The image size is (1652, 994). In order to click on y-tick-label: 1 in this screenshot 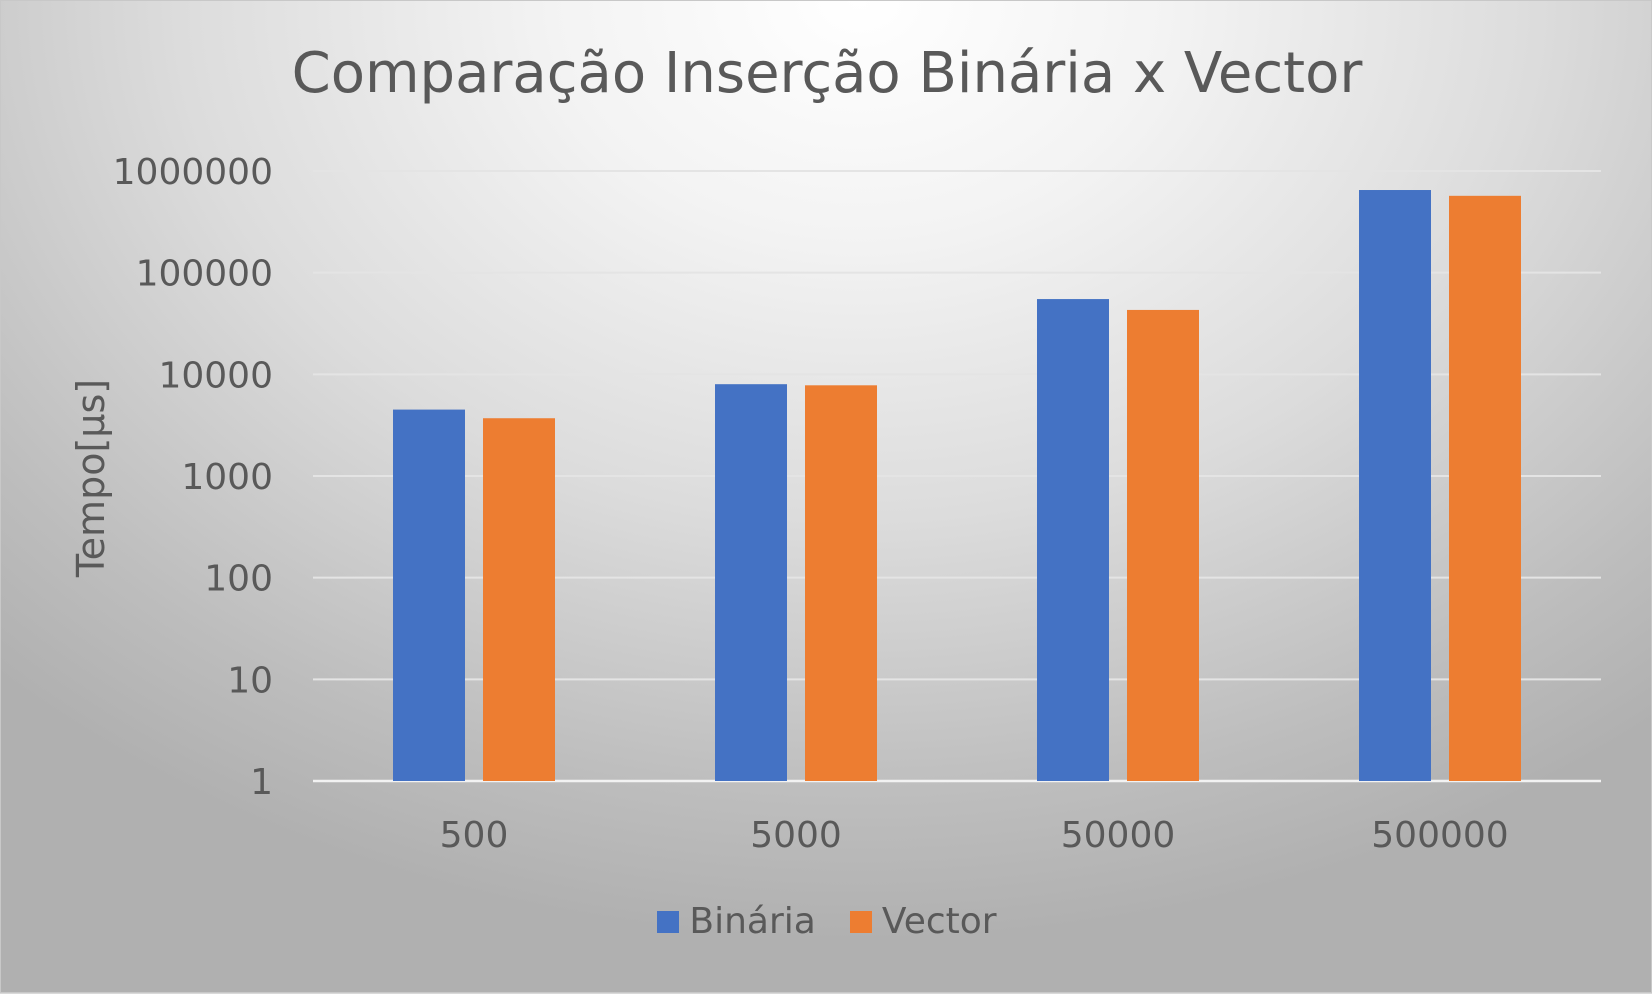, I will do `click(261, 782)`.